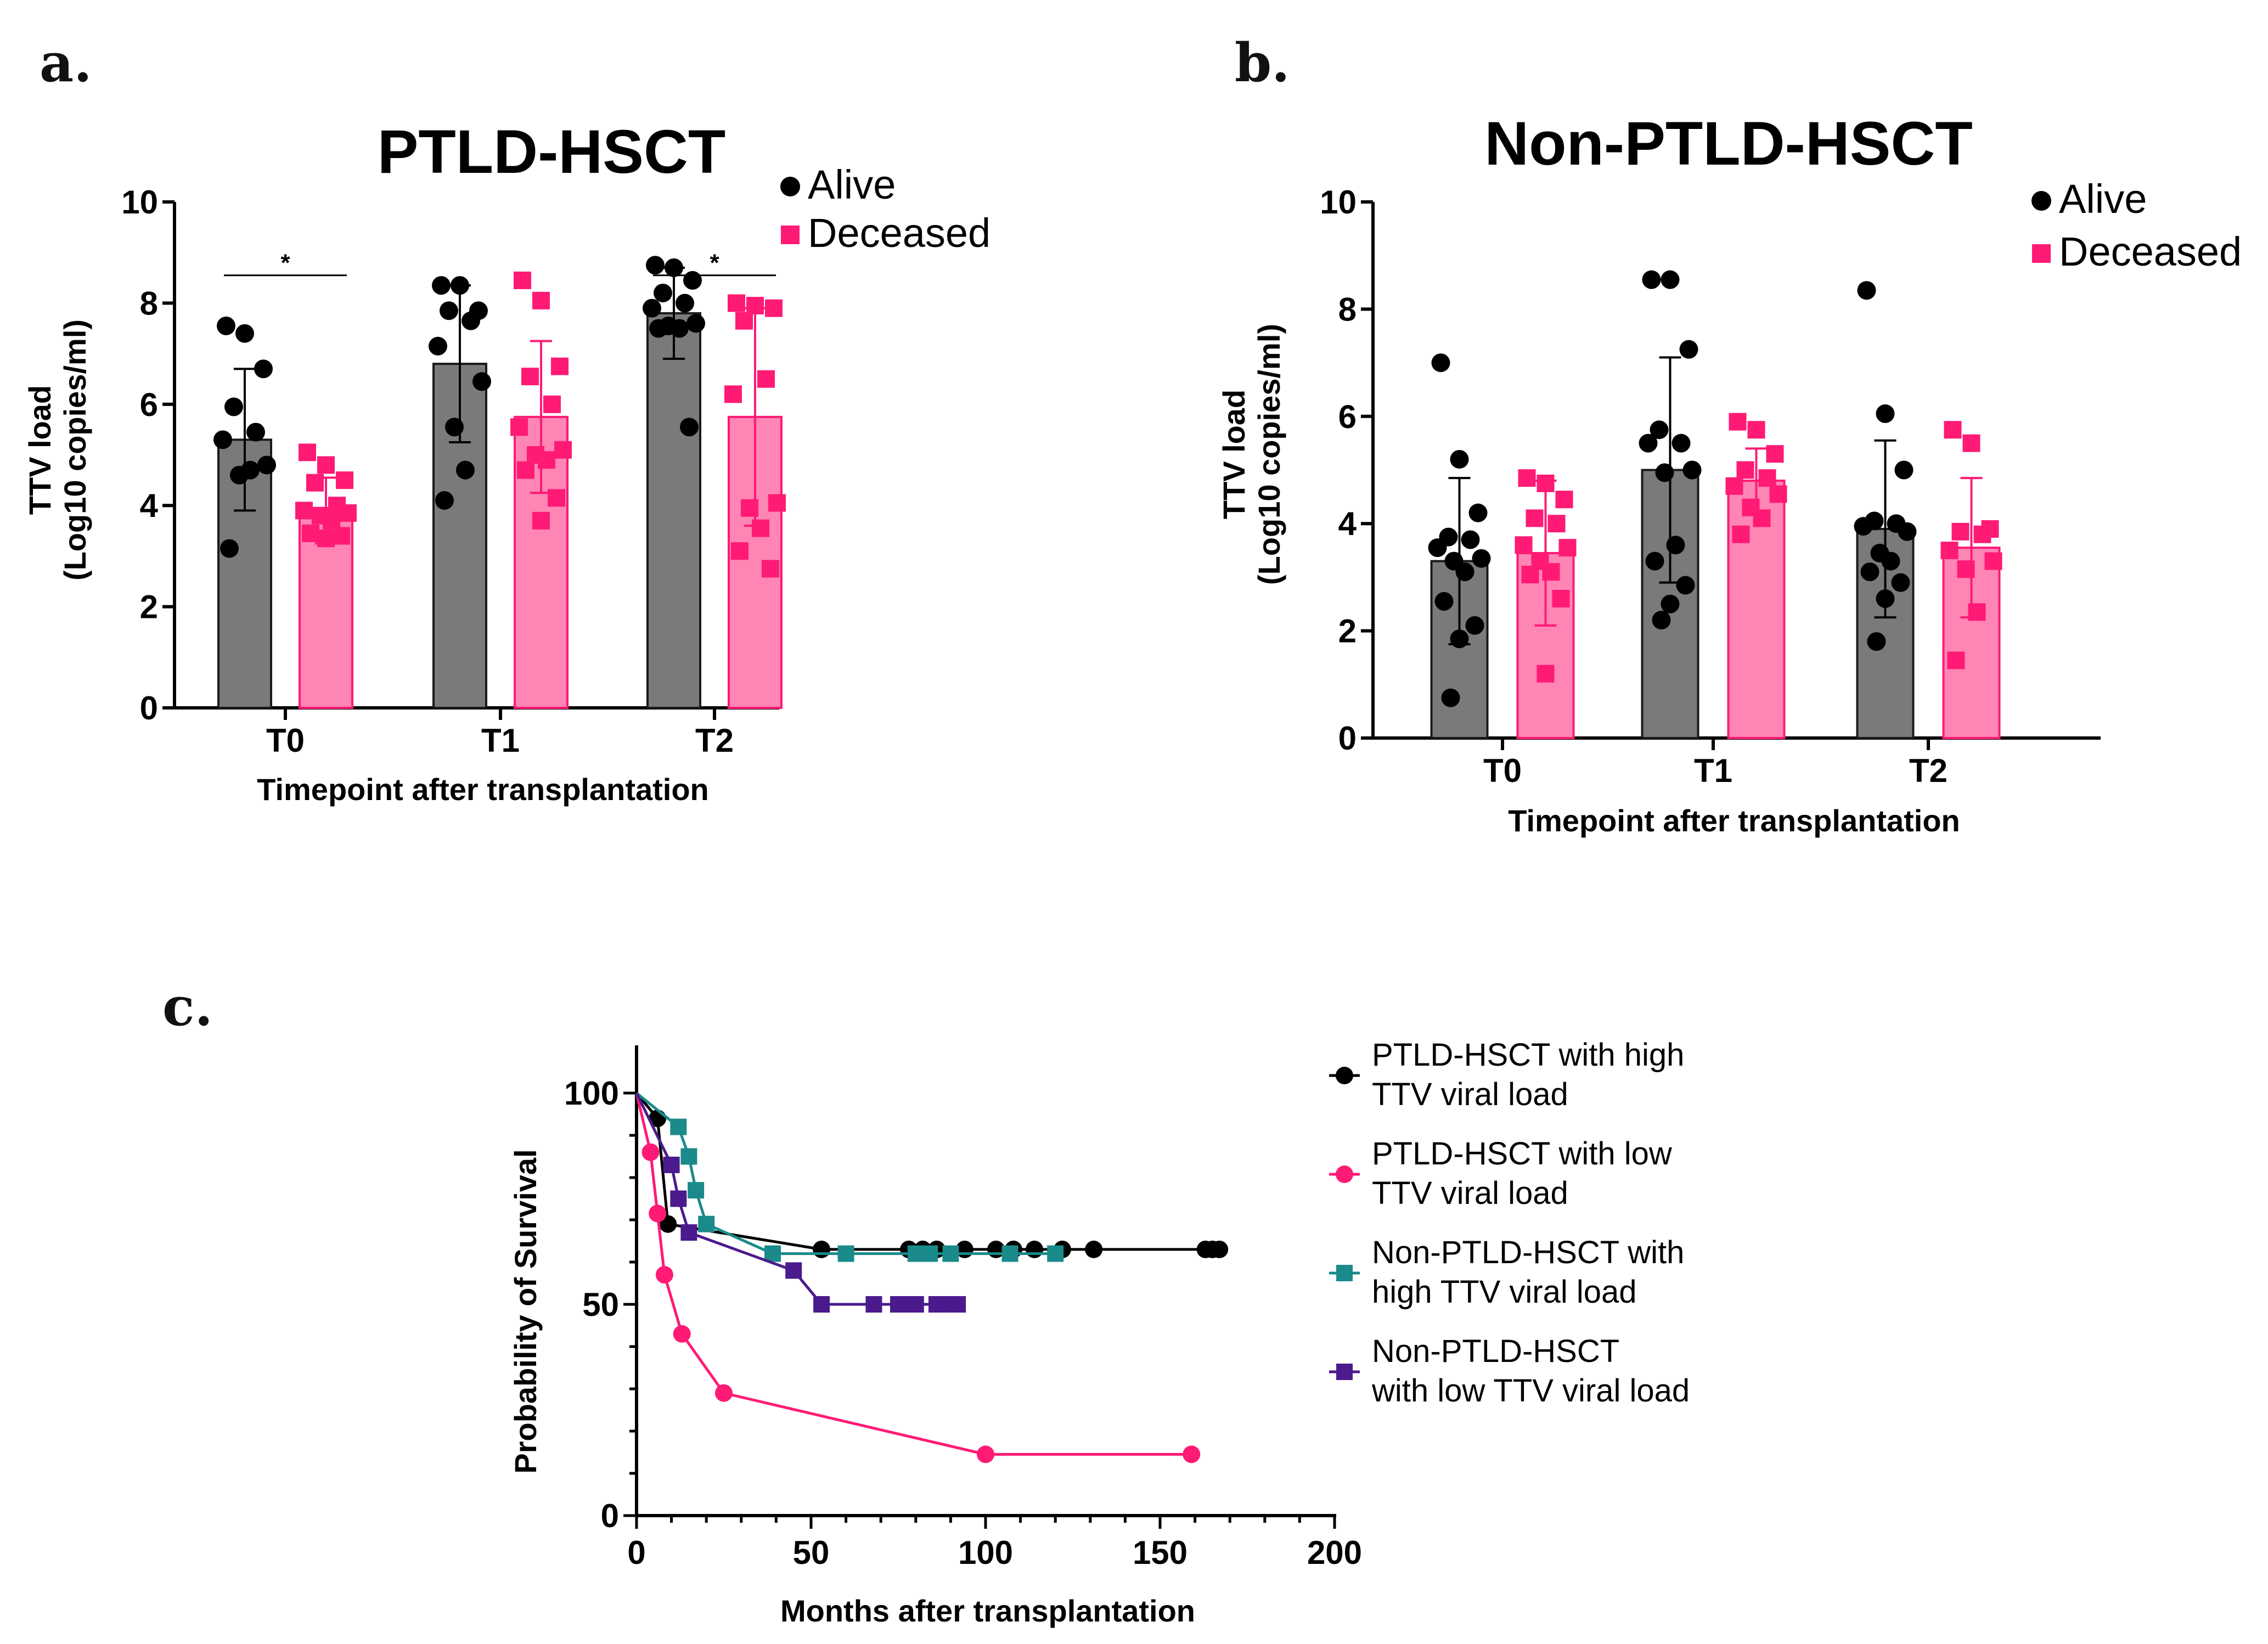 The height and width of the screenshot is (1644, 2268). Describe the element at coordinates (1347, 310) in the screenshot. I see `y-tick-label: 8` at that location.